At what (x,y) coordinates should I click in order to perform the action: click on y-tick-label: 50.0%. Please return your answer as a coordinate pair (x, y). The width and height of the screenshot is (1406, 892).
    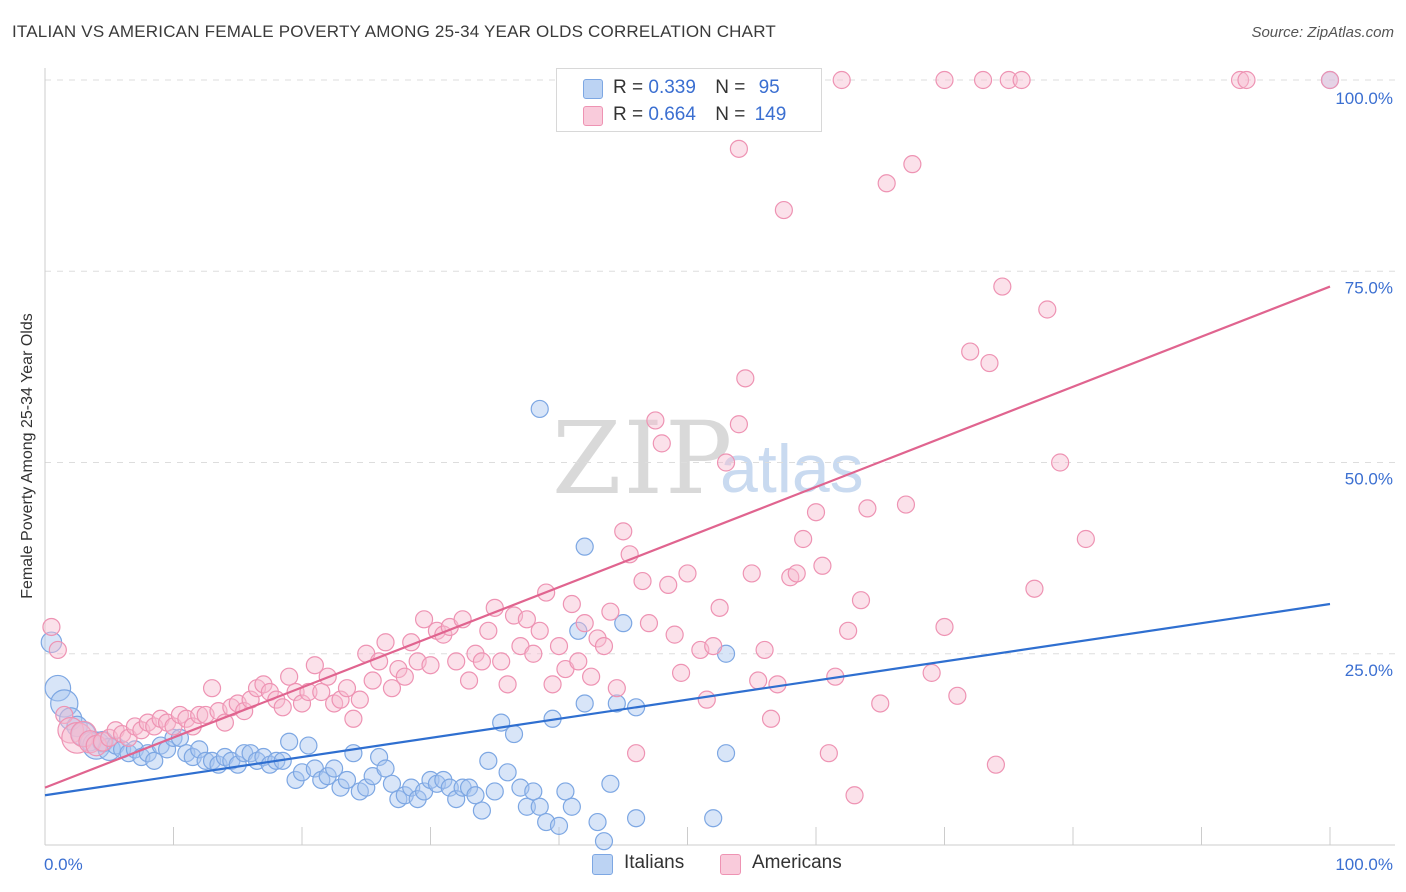
    Looking at the image, I should click on (1369, 479).